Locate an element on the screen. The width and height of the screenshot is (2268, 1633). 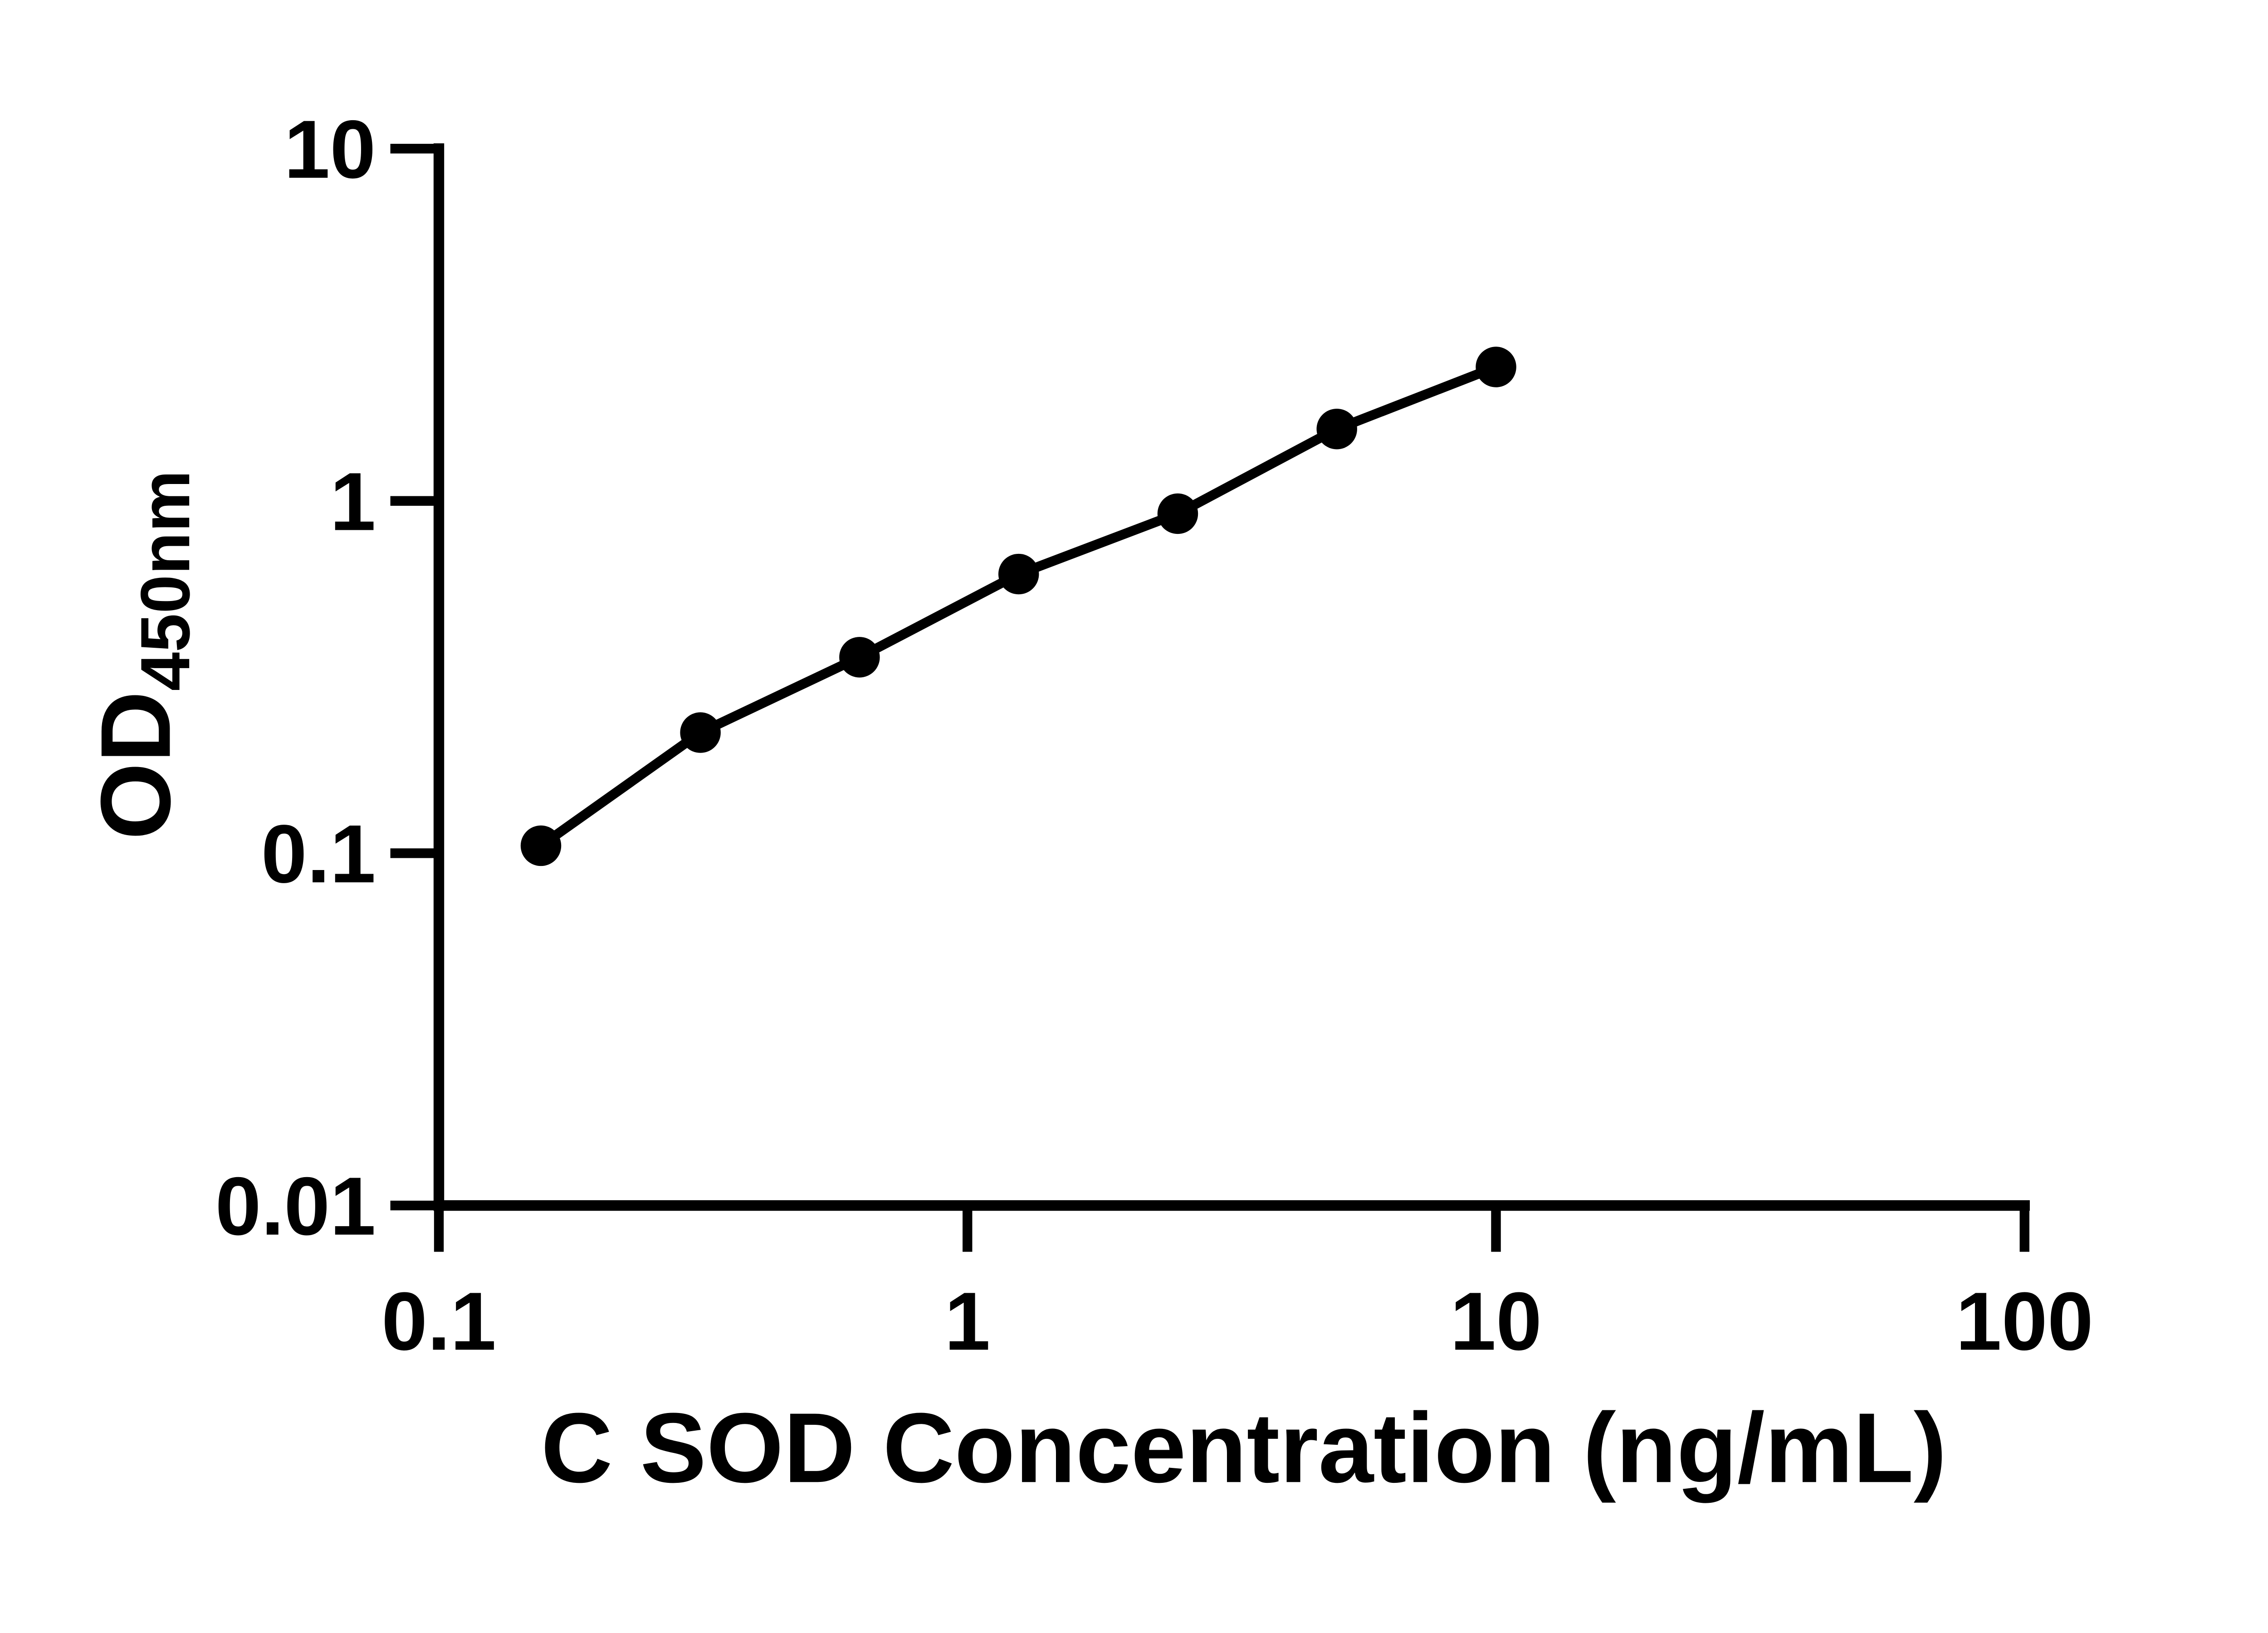
y-axis-title: OD450nm is located at coordinates (142, 655).